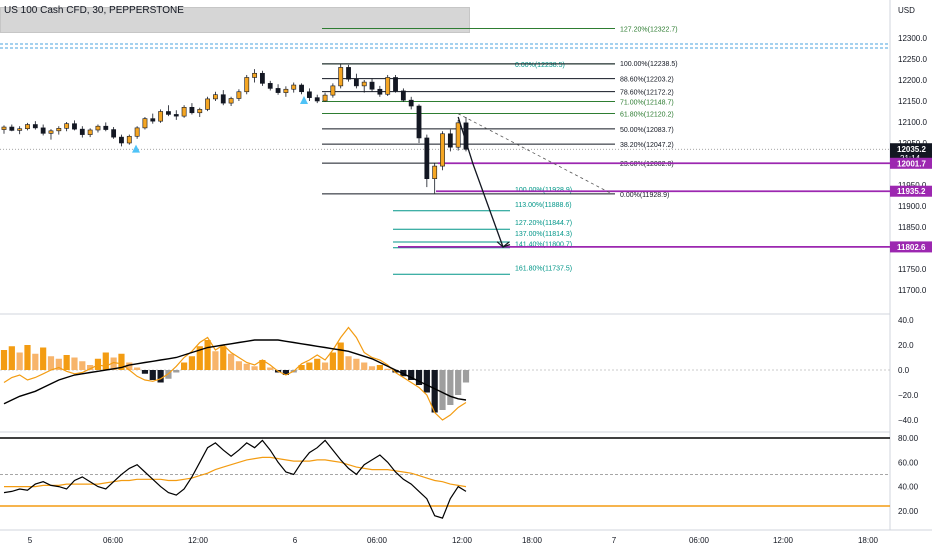  What do you see at coordinates (908, 395) in the screenshot?
I see `macd-tick-label: −20.0` at bounding box center [908, 395].